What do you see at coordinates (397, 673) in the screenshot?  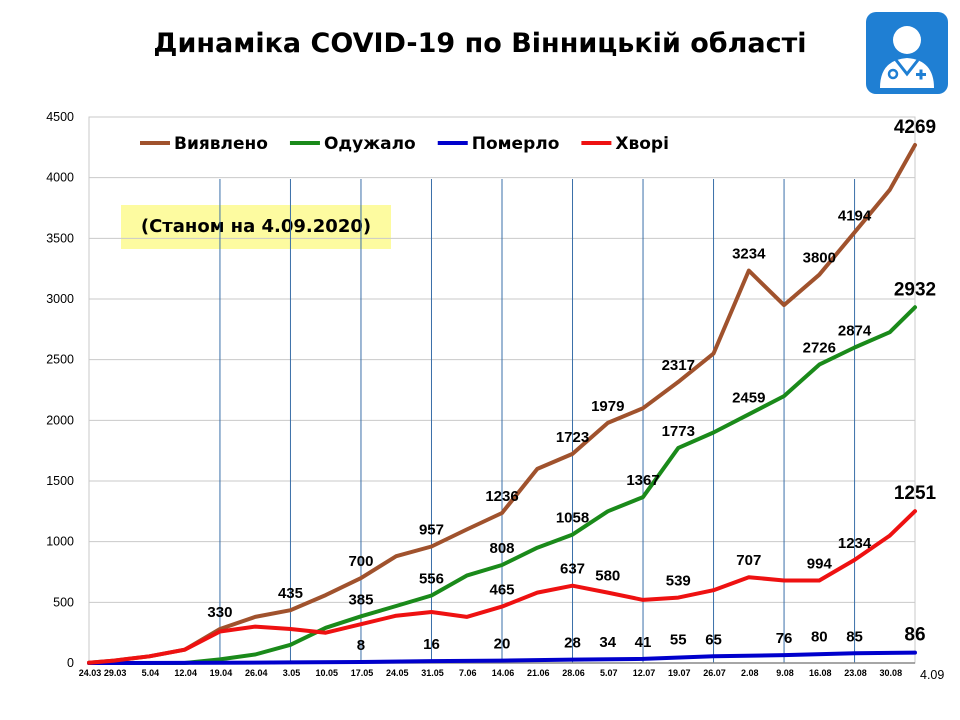 I see `x-tick-label: 24.05` at bounding box center [397, 673].